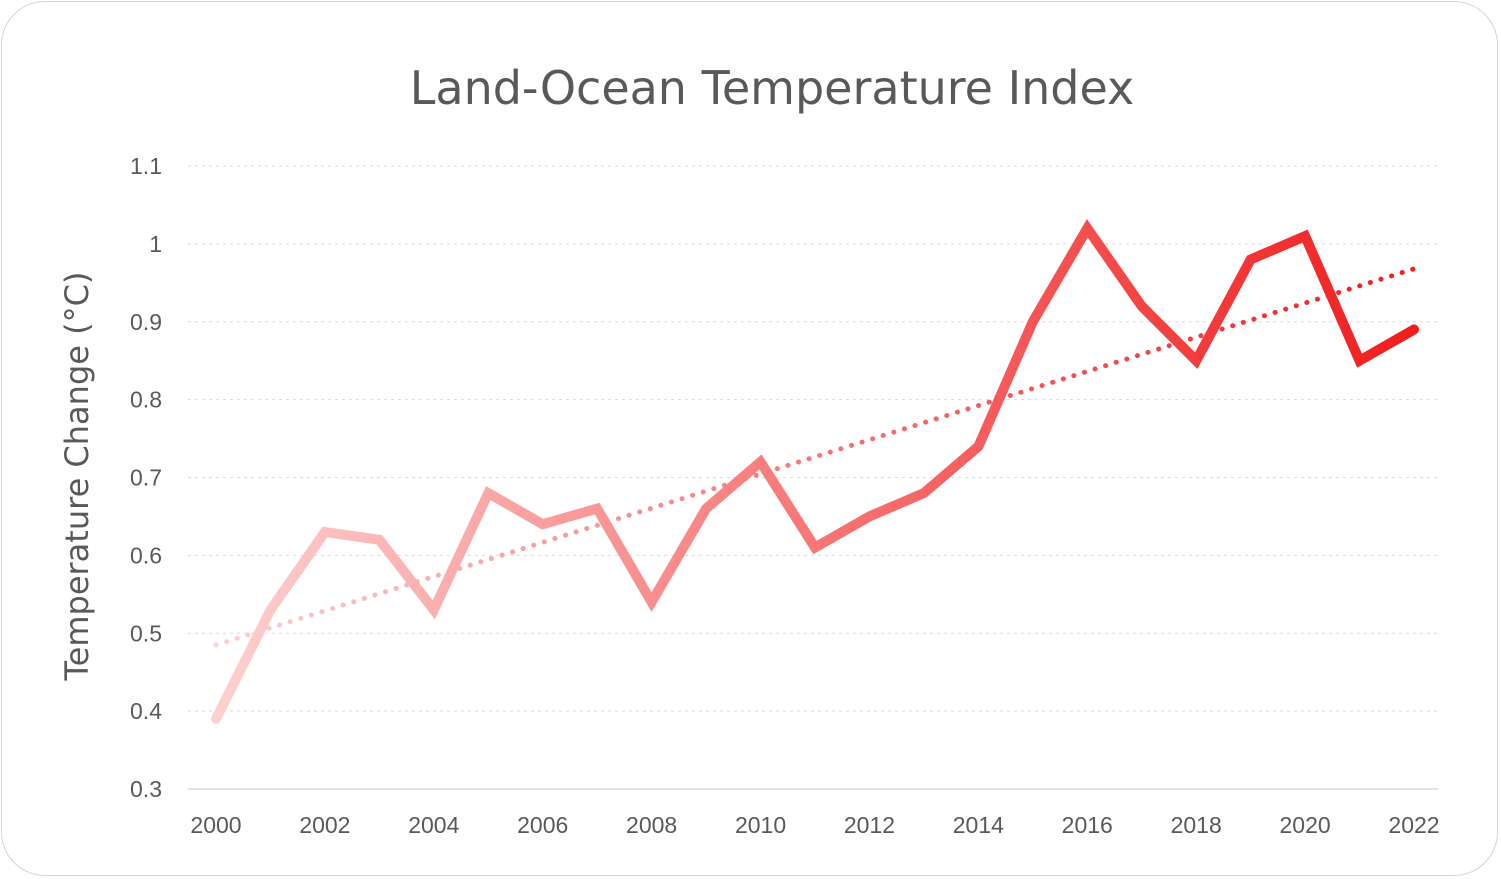 This screenshot has height=879, width=1501. Describe the element at coordinates (155, 244) in the screenshot. I see `y-tick-label: 1` at that location.